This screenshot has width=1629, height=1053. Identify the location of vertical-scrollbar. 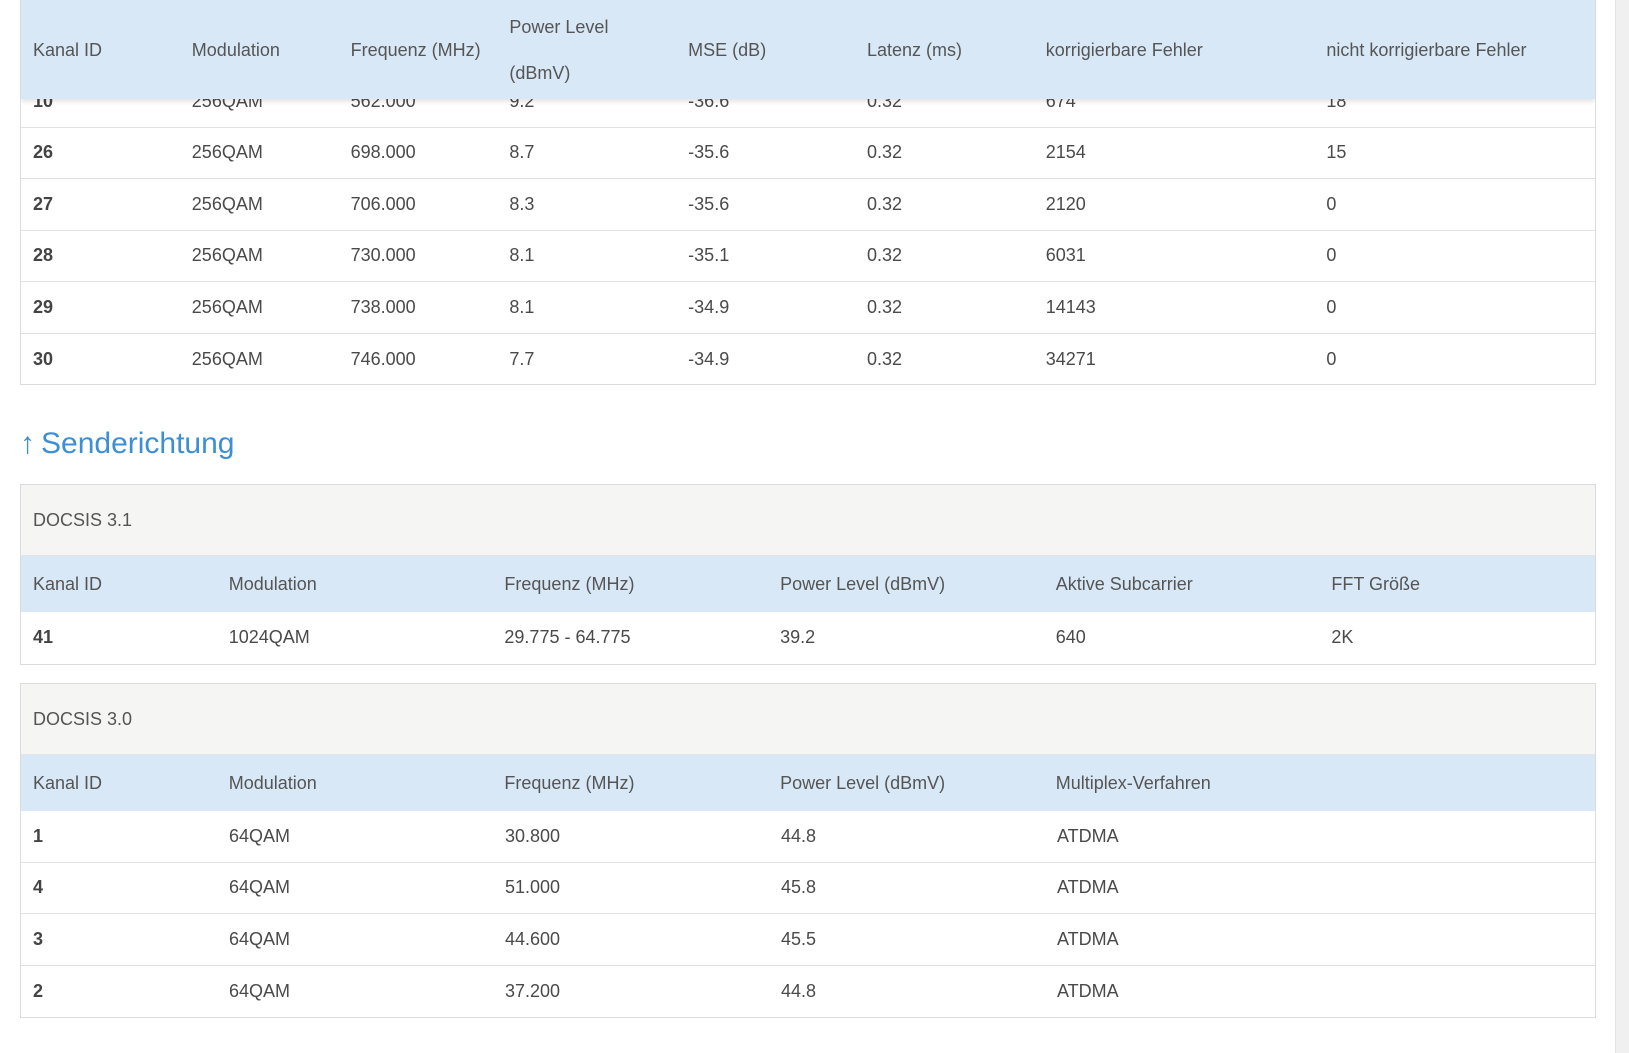
(1622, 526).